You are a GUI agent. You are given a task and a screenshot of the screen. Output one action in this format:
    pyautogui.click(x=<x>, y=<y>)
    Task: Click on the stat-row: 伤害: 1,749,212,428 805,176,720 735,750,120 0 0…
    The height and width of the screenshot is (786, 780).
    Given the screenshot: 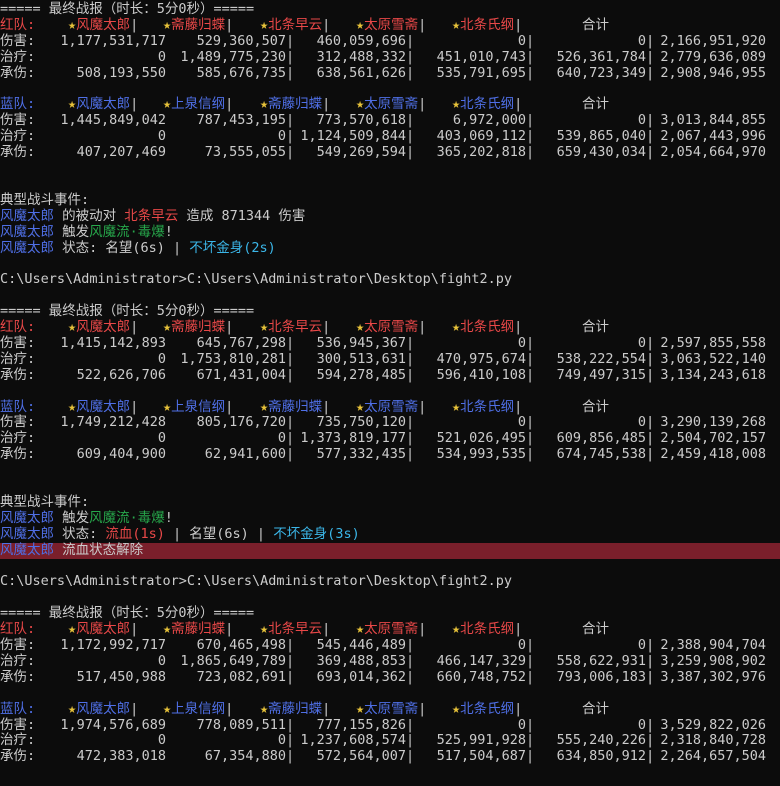 What is the action you would take?
    pyautogui.click(x=390, y=422)
    